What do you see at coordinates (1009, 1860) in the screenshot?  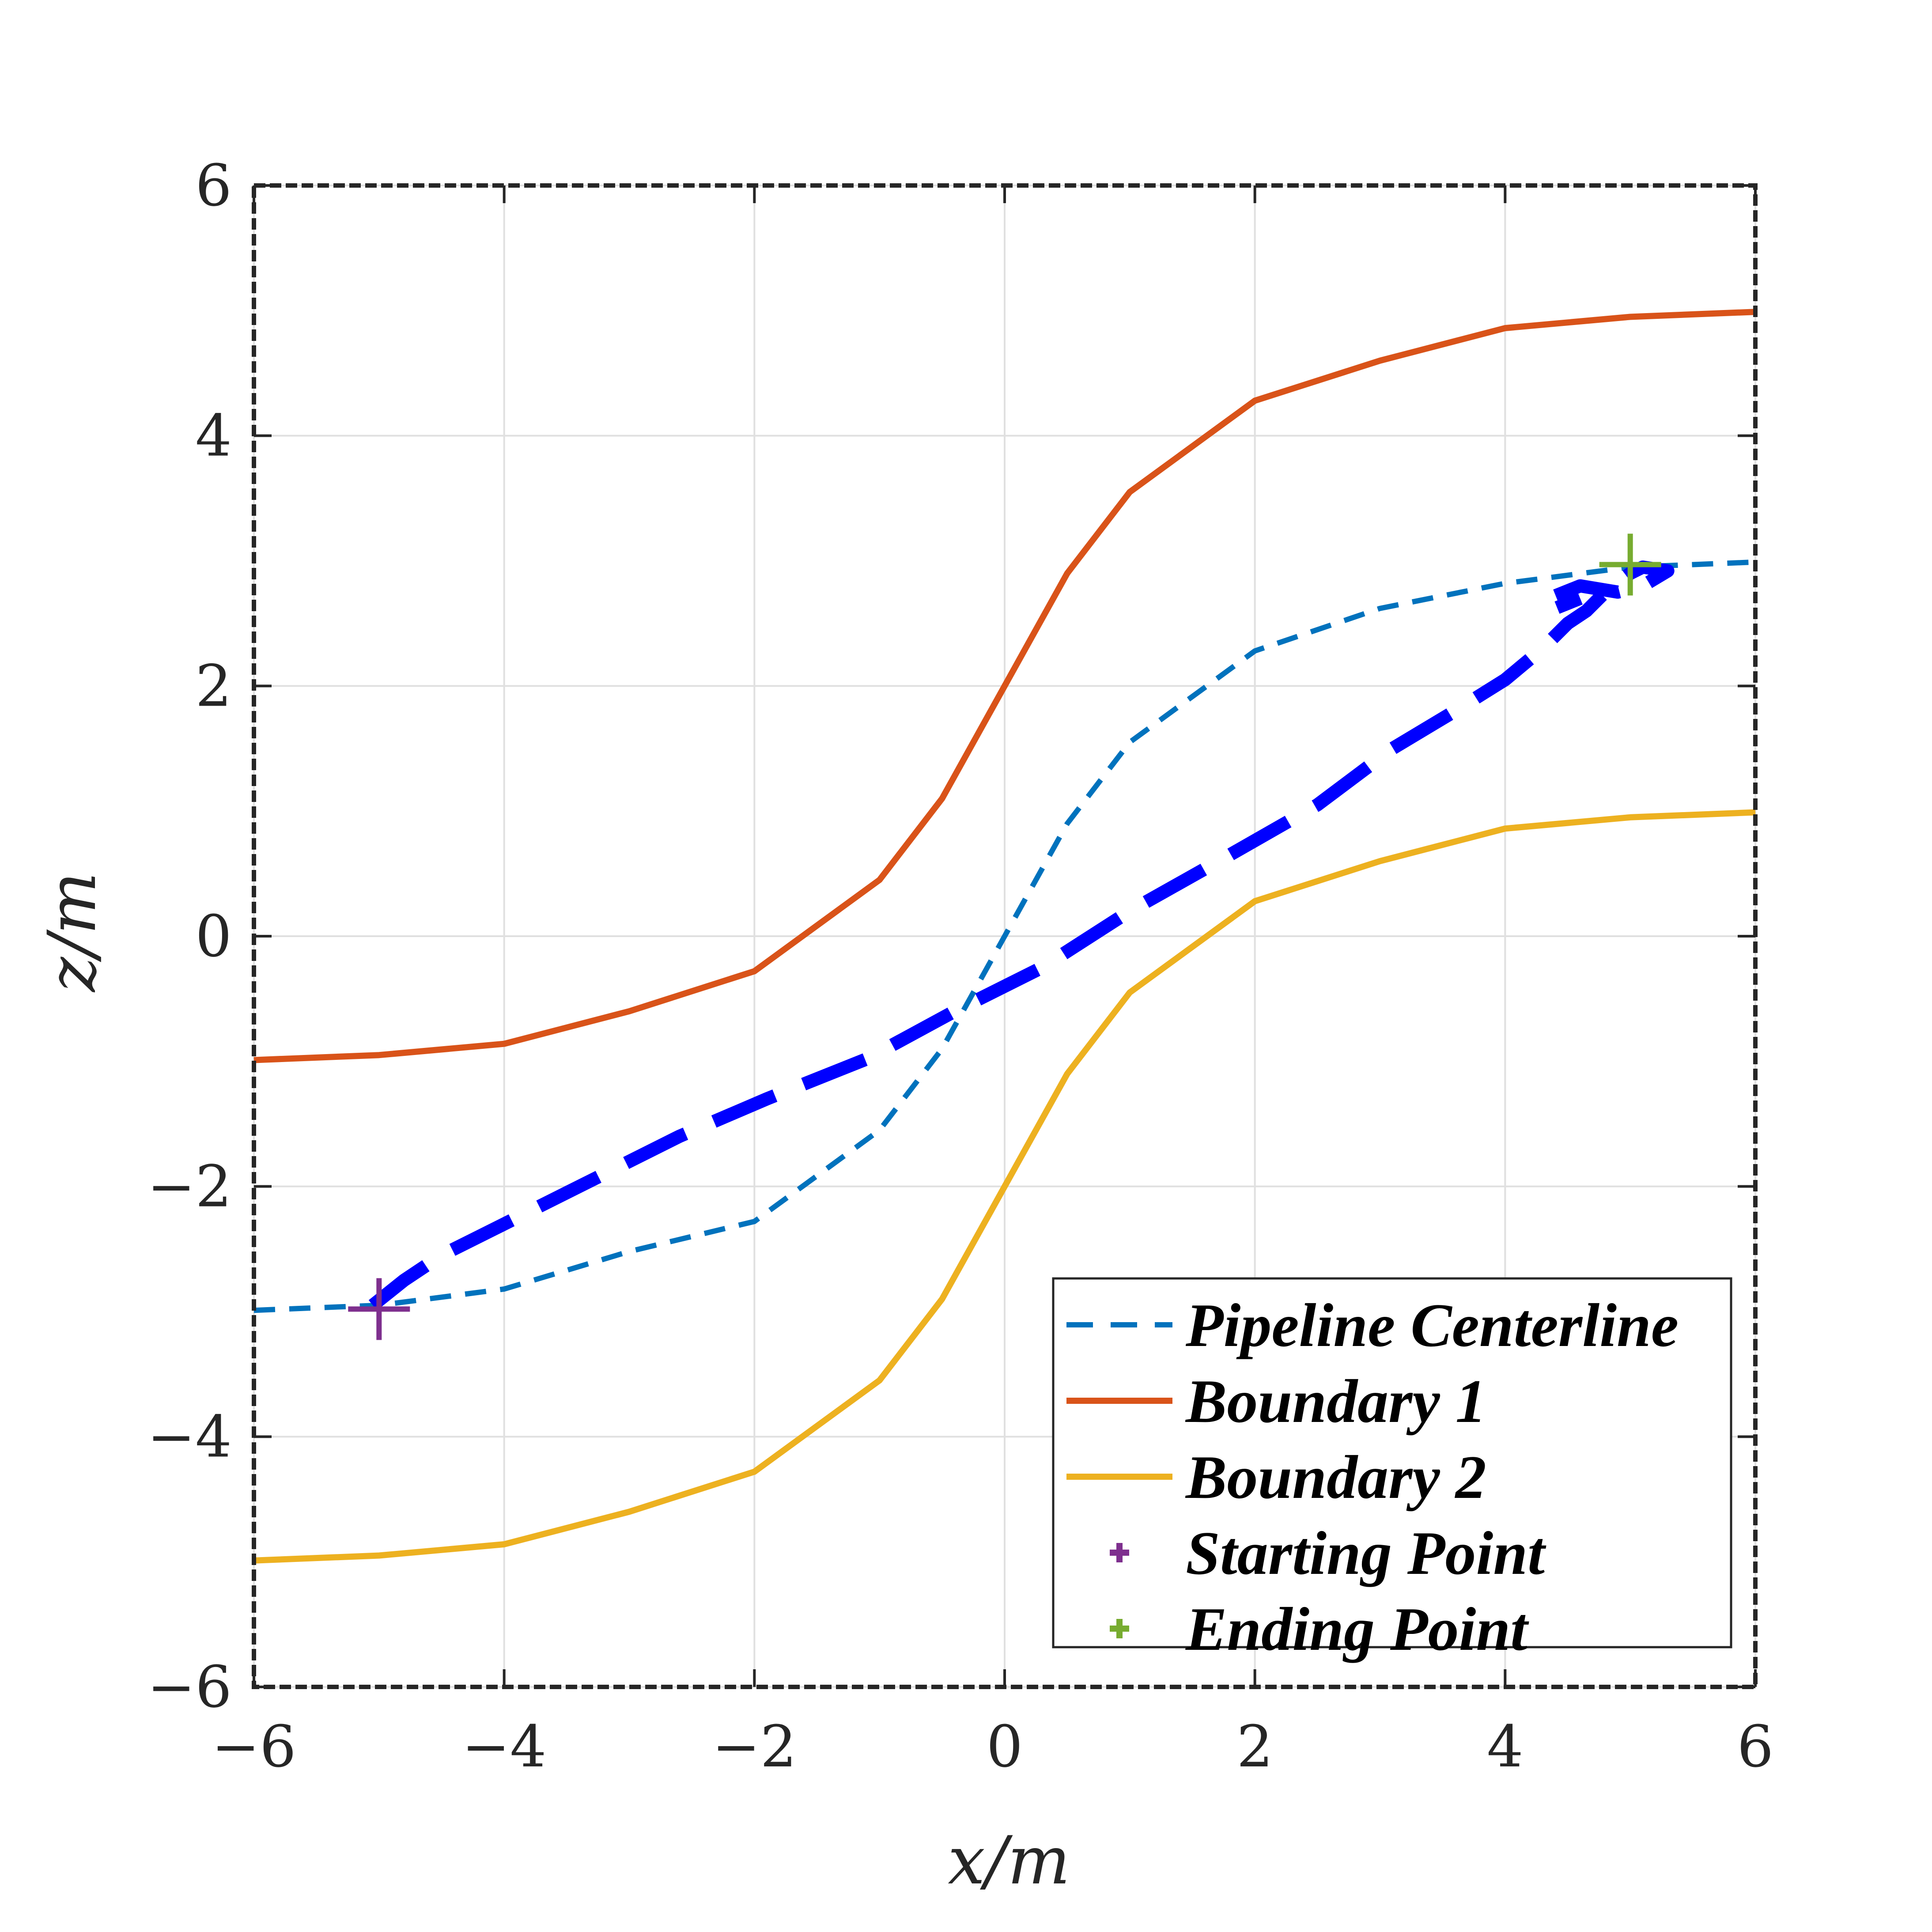 I see `x-axis-label: x/m` at bounding box center [1009, 1860].